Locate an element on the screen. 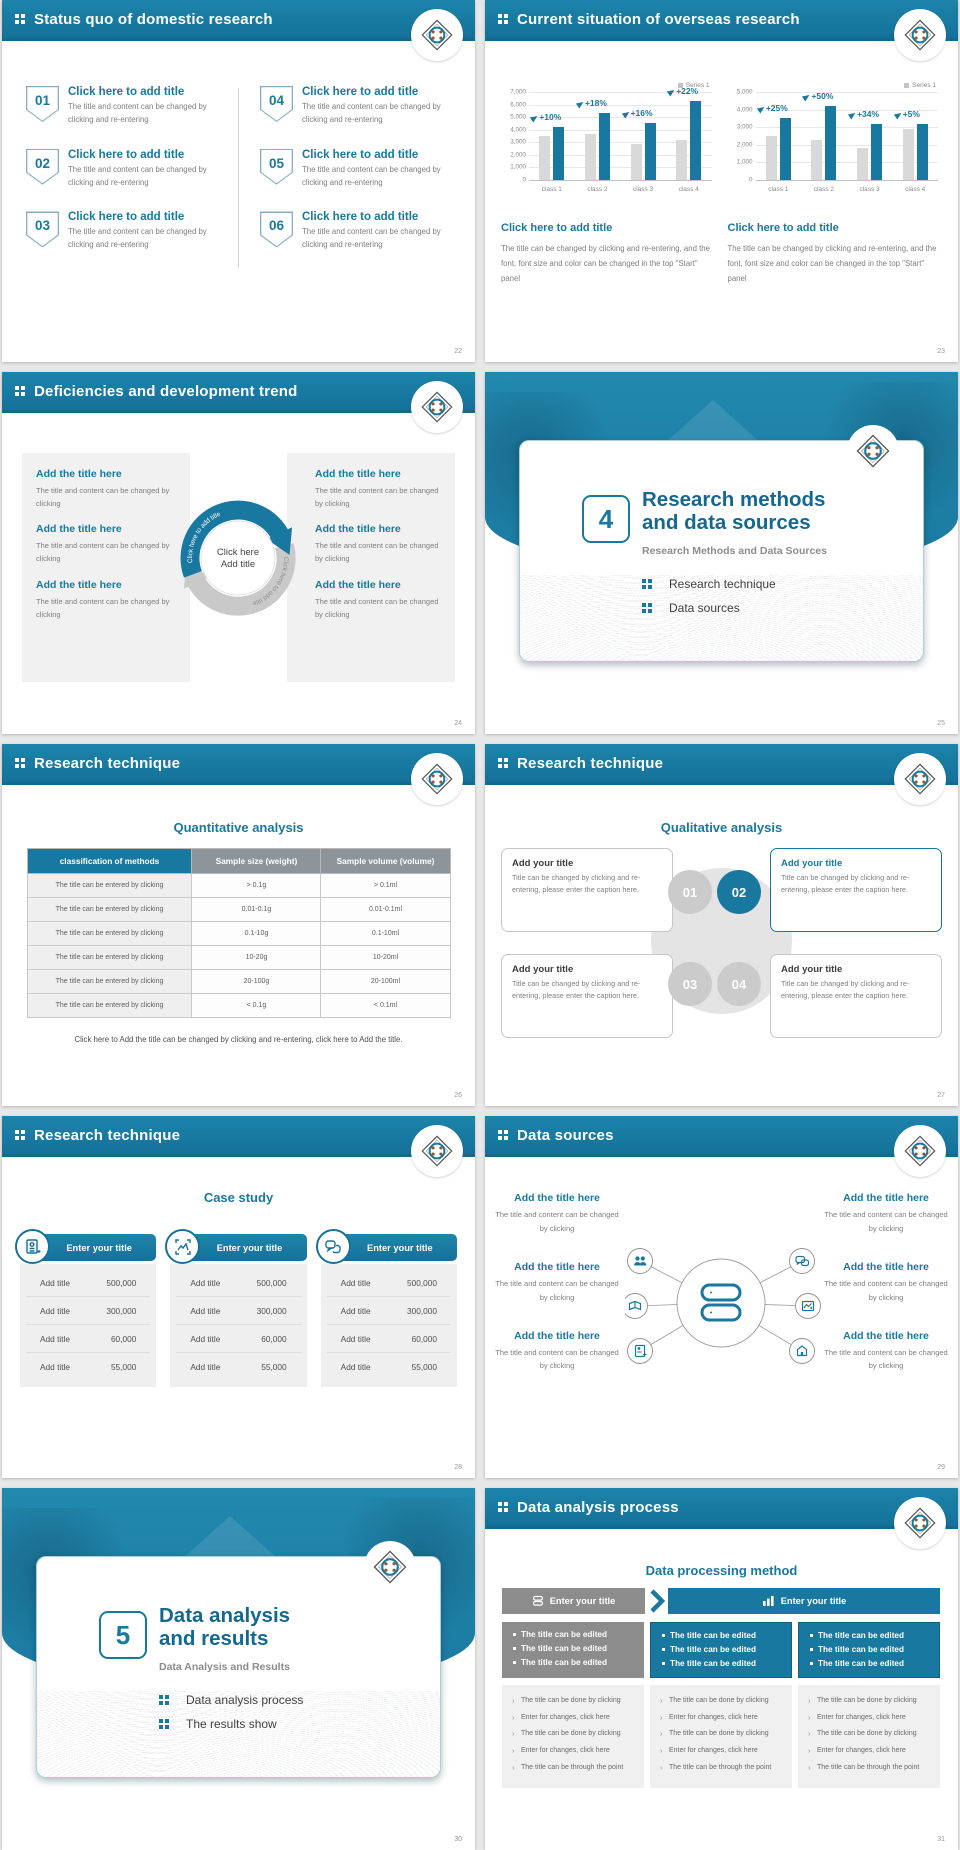 This screenshot has height=1850, width=960. table-header-cell: classification of methods is located at coordinates (109, 861).